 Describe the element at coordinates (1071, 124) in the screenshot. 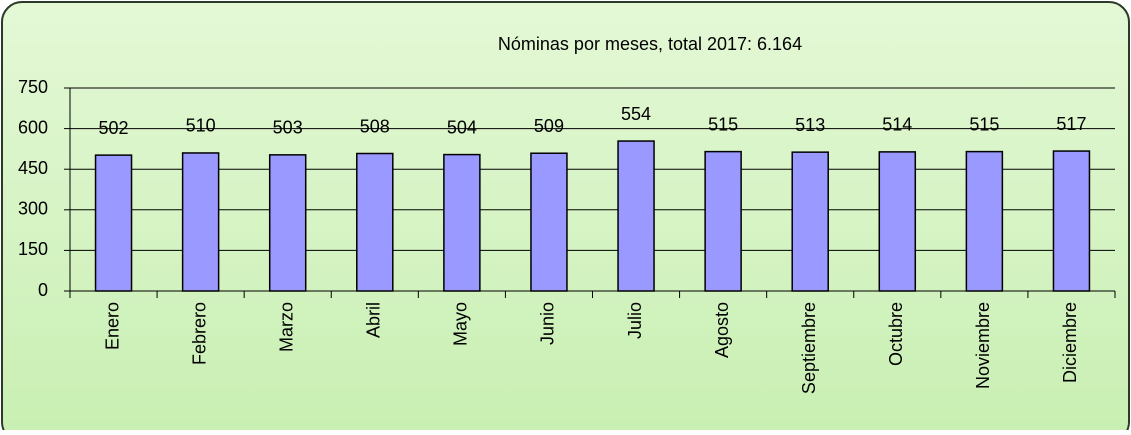

I see `data-label: 517` at that location.